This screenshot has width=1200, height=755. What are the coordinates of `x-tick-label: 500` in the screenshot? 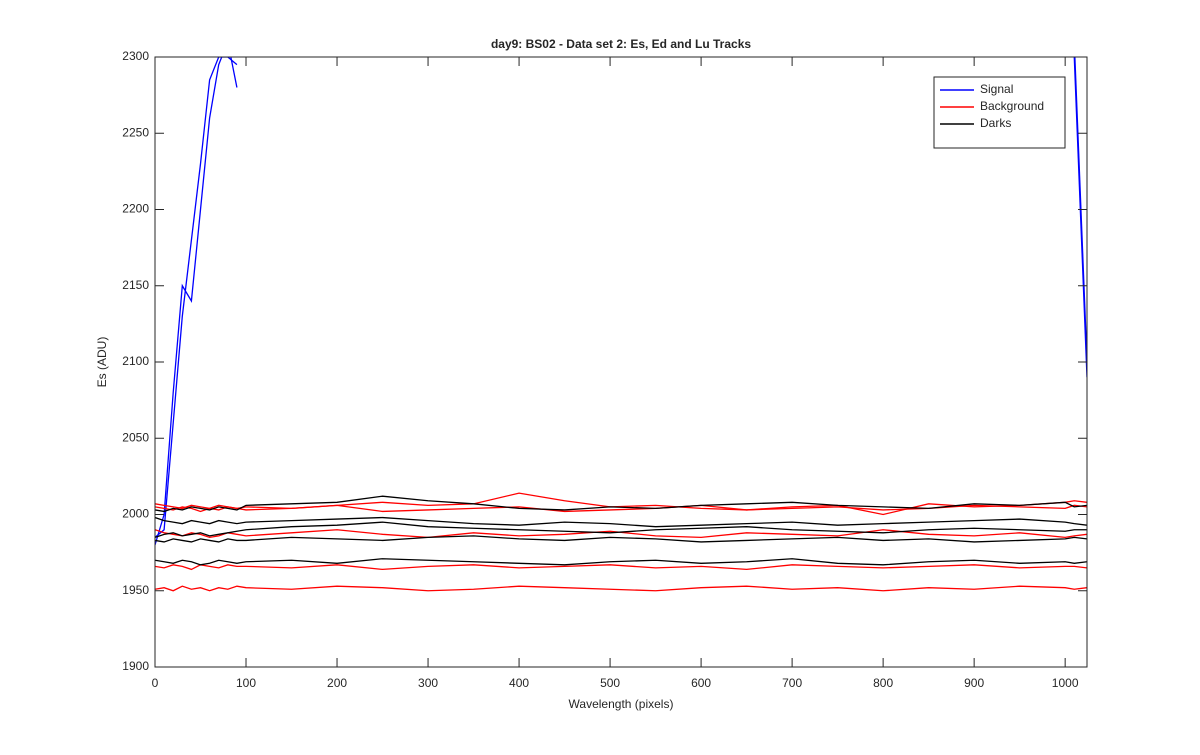 It's located at (610, 683).